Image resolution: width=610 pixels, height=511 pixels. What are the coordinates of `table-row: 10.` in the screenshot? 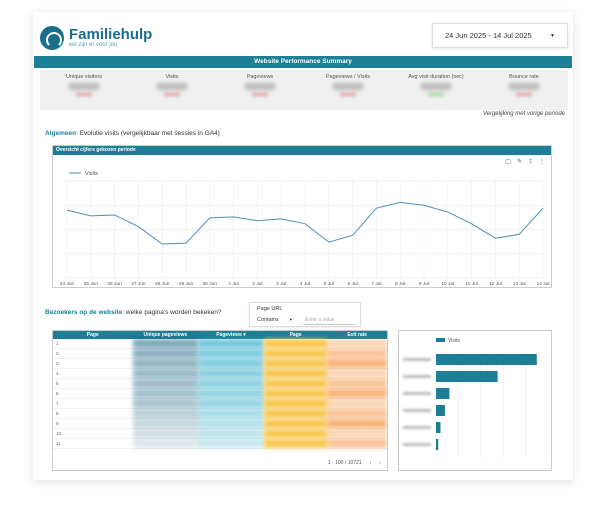 It's located at (220, 434).